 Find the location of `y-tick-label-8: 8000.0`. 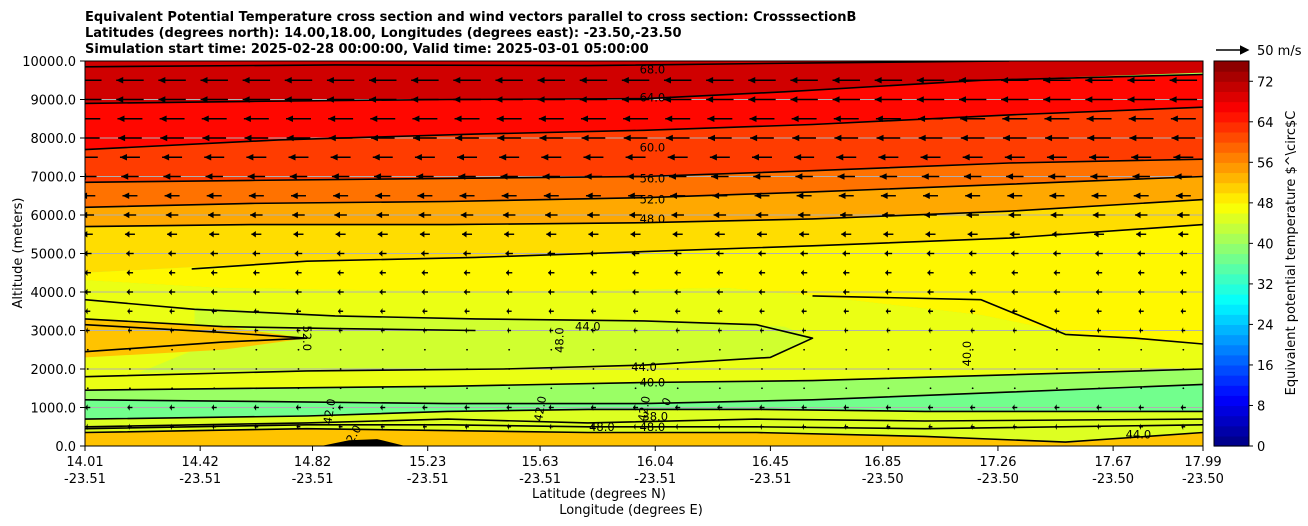

y-tick-label-8: 8000.0 is located at coordinates (54, 139).